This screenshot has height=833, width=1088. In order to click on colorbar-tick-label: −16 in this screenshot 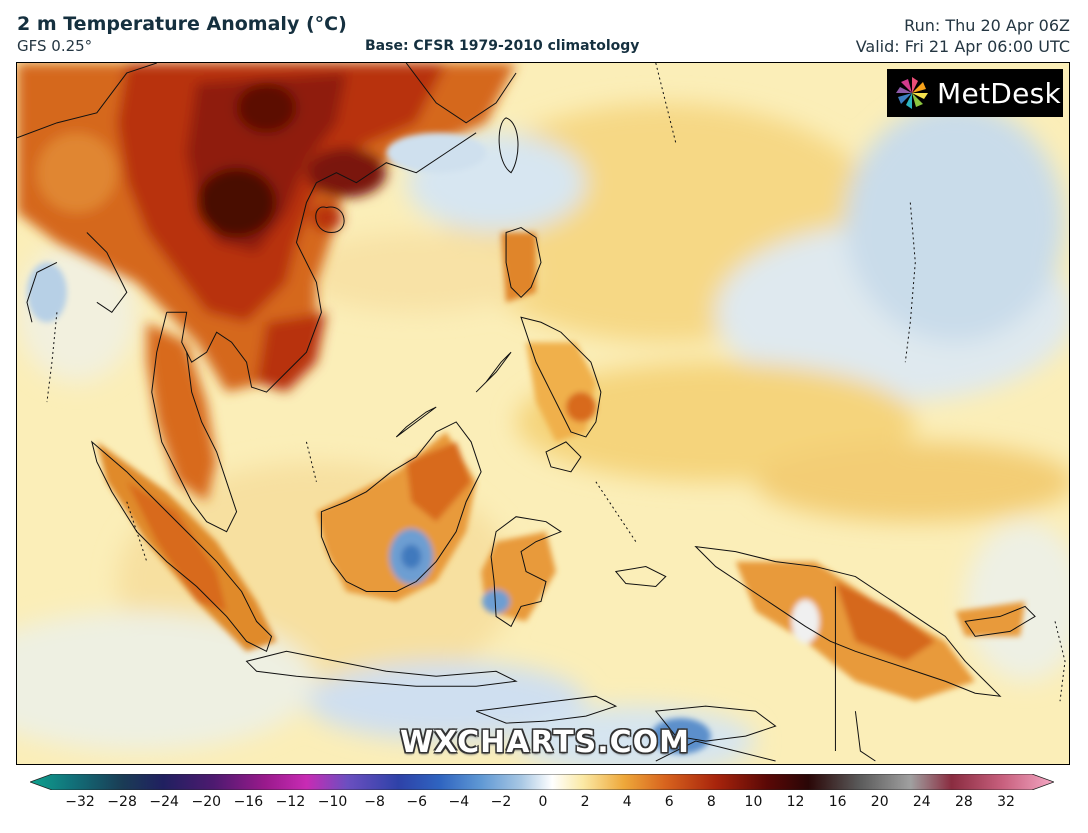, I will do `click(248, 802)`.